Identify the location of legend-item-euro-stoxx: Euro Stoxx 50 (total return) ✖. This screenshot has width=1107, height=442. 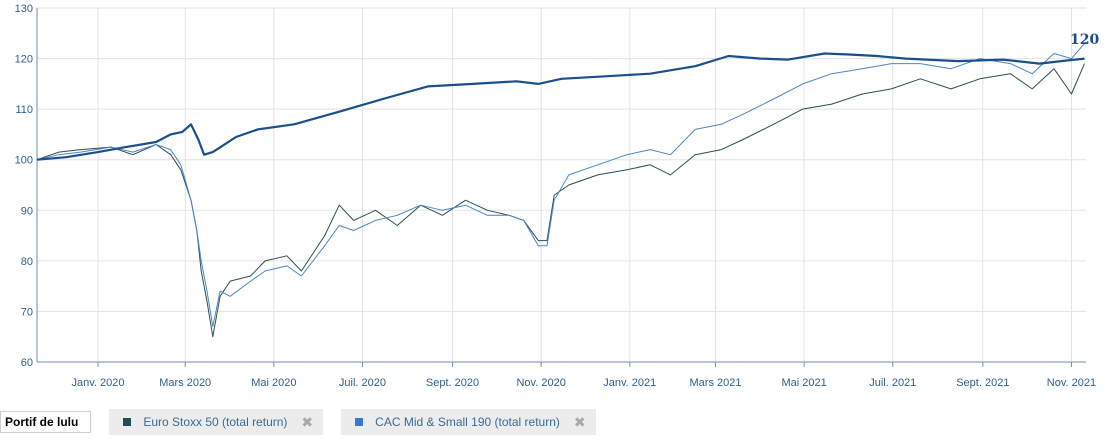
(216, 422).